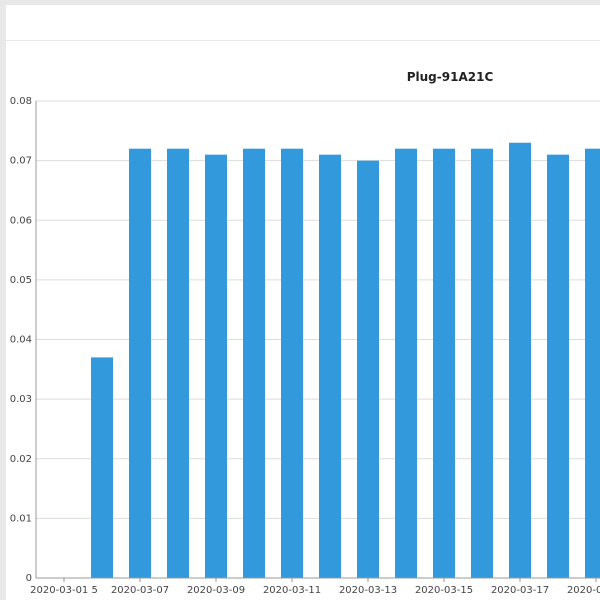  What do you see at coordinates (21, 459) in the screenshot?
I see `y-tick-label: 0.02` at bounding box center [21, 459].